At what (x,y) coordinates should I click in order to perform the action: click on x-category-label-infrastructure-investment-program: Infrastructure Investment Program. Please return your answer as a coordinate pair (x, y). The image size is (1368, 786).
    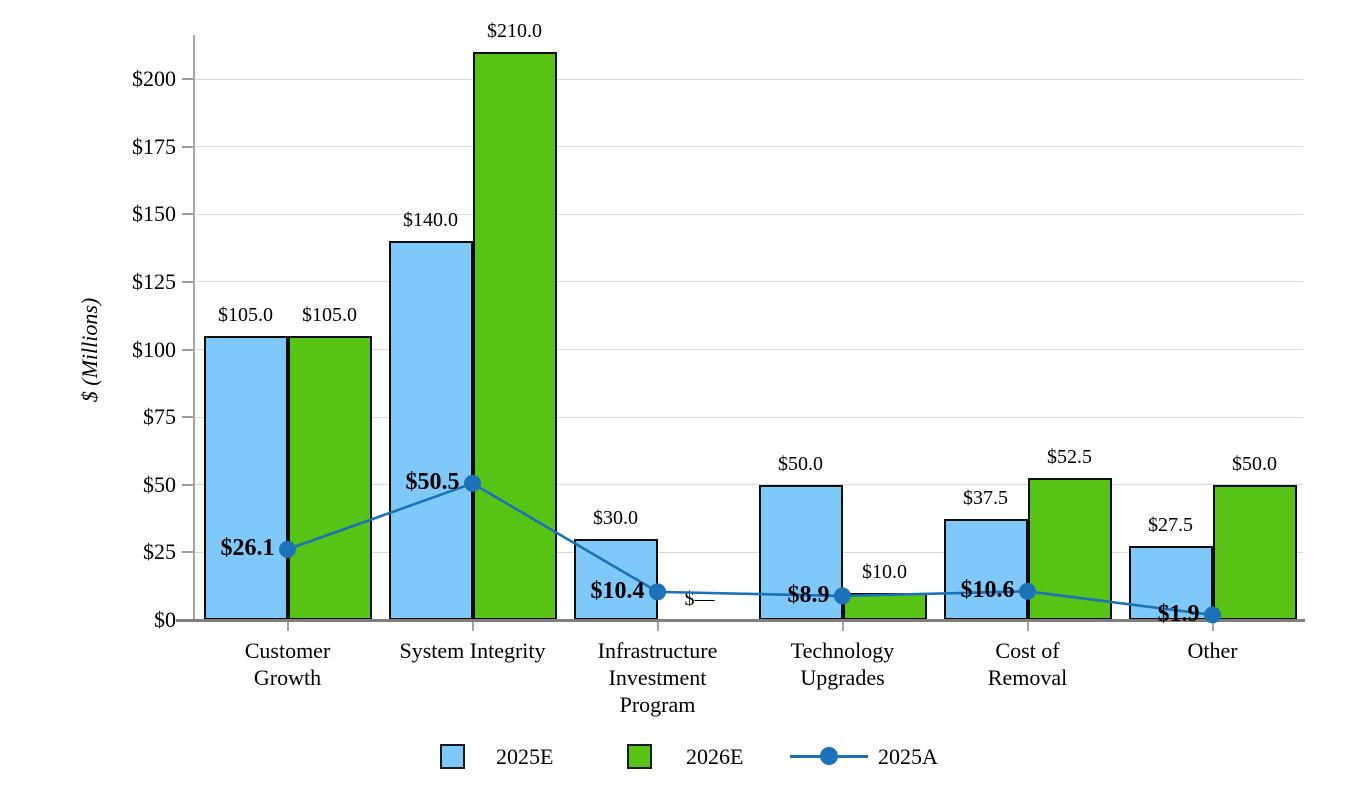
    Looking at the image, I should click on (658, 677).